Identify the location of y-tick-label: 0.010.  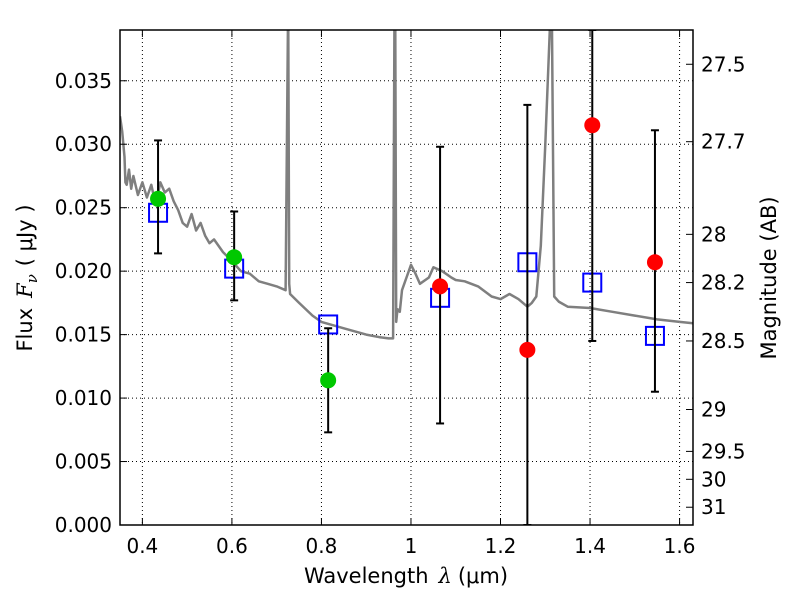
(83, 398).